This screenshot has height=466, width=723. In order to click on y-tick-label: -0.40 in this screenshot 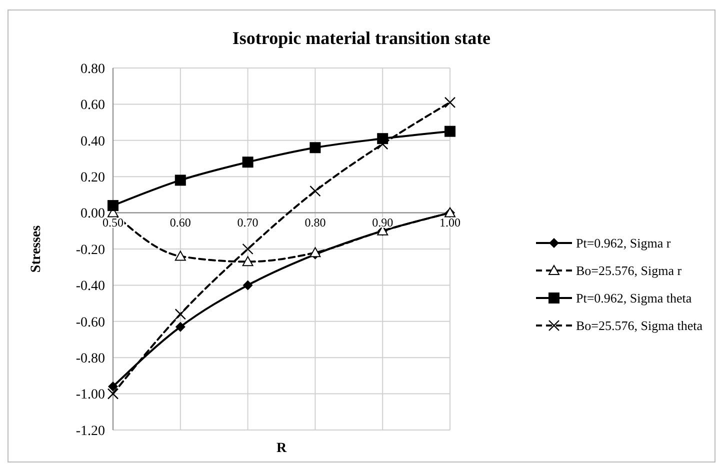, I will do `click(90, 286)`.